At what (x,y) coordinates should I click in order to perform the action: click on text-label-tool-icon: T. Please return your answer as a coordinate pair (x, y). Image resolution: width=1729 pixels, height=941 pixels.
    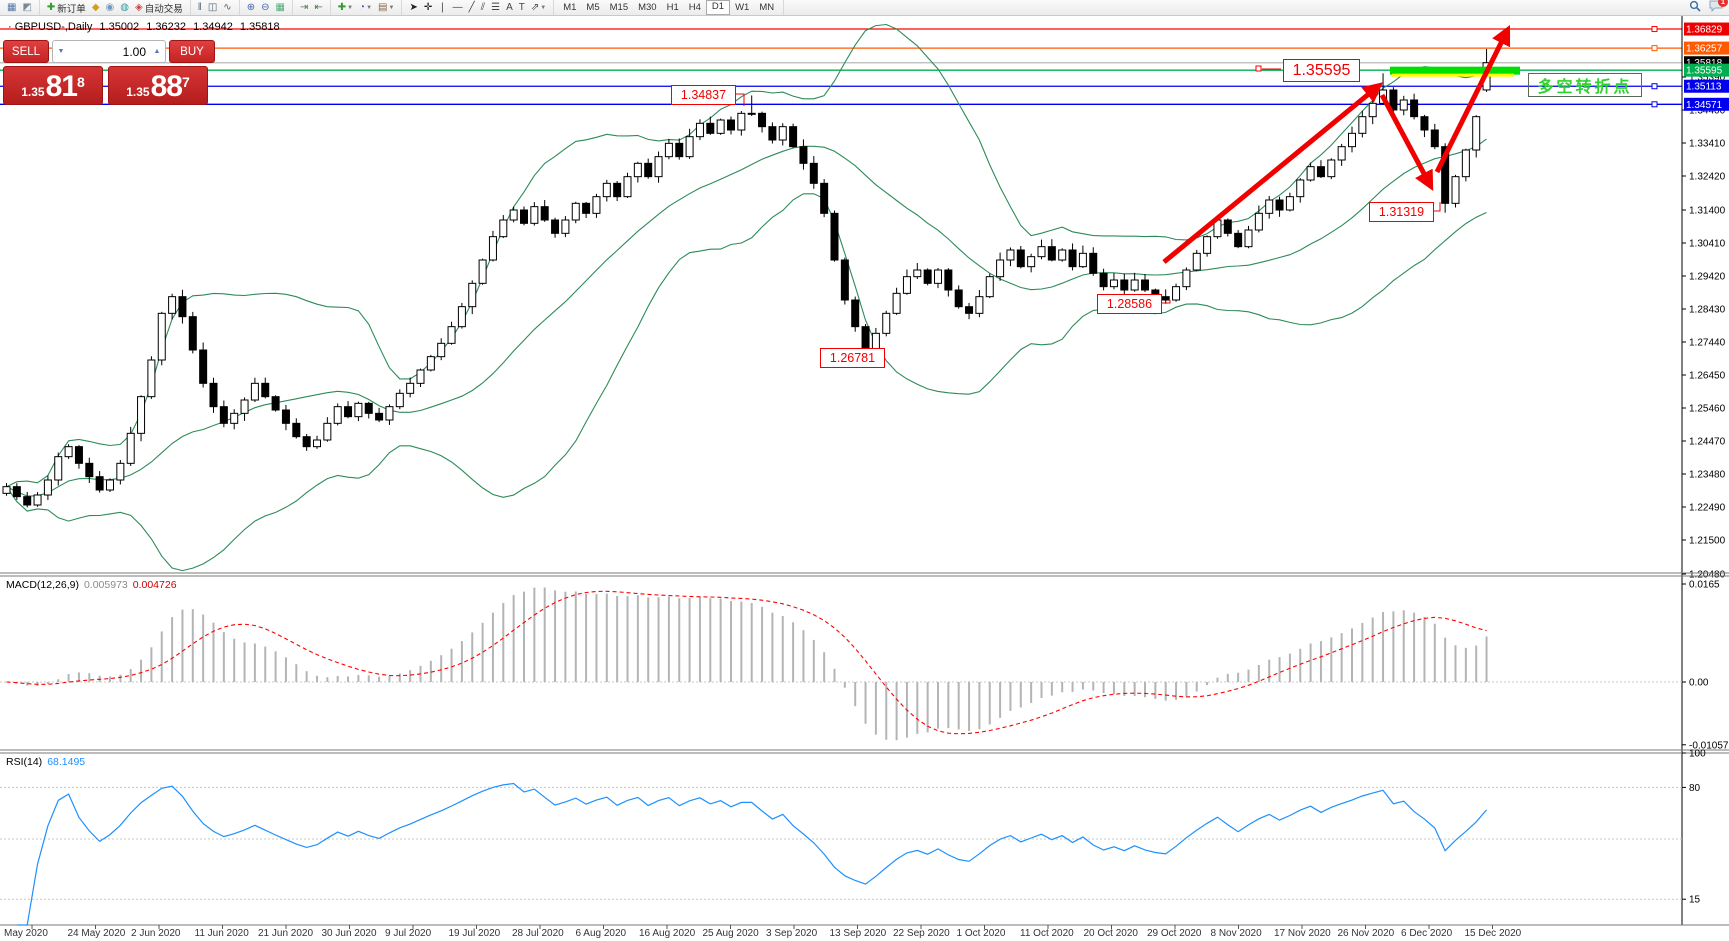
    Looking at the image, I should click on (521, 7).